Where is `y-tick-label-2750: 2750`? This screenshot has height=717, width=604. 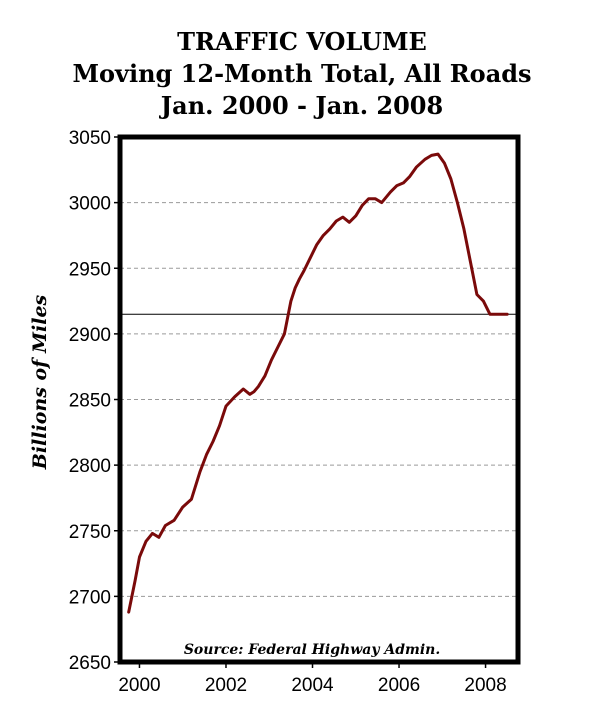 y-tick-label-2750: 2750 is located at coordinates (90, 532).